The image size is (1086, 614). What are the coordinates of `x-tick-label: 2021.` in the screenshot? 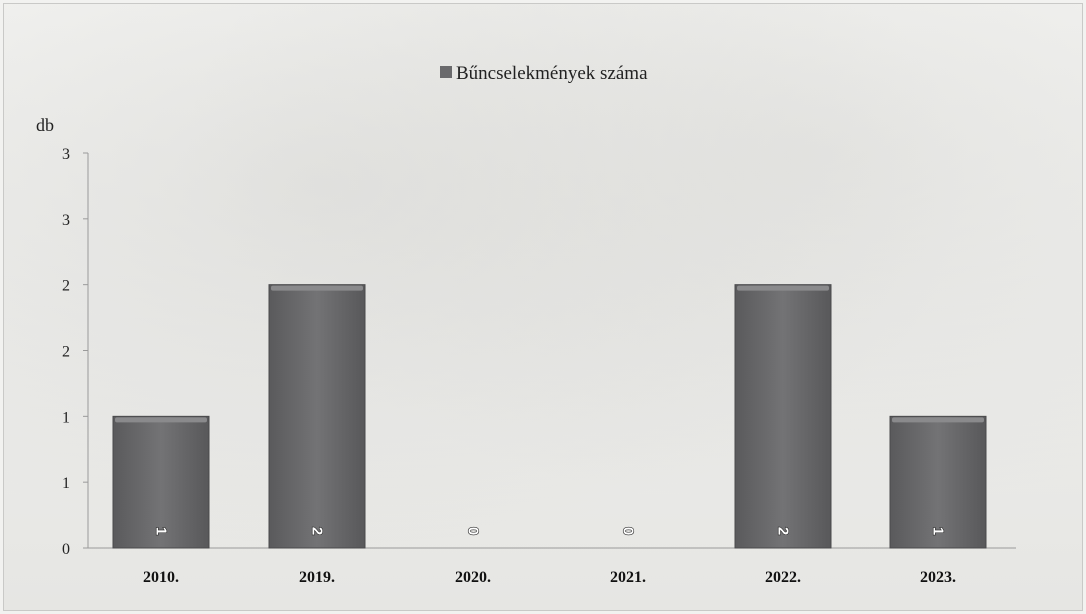 It's located at (628, 577).